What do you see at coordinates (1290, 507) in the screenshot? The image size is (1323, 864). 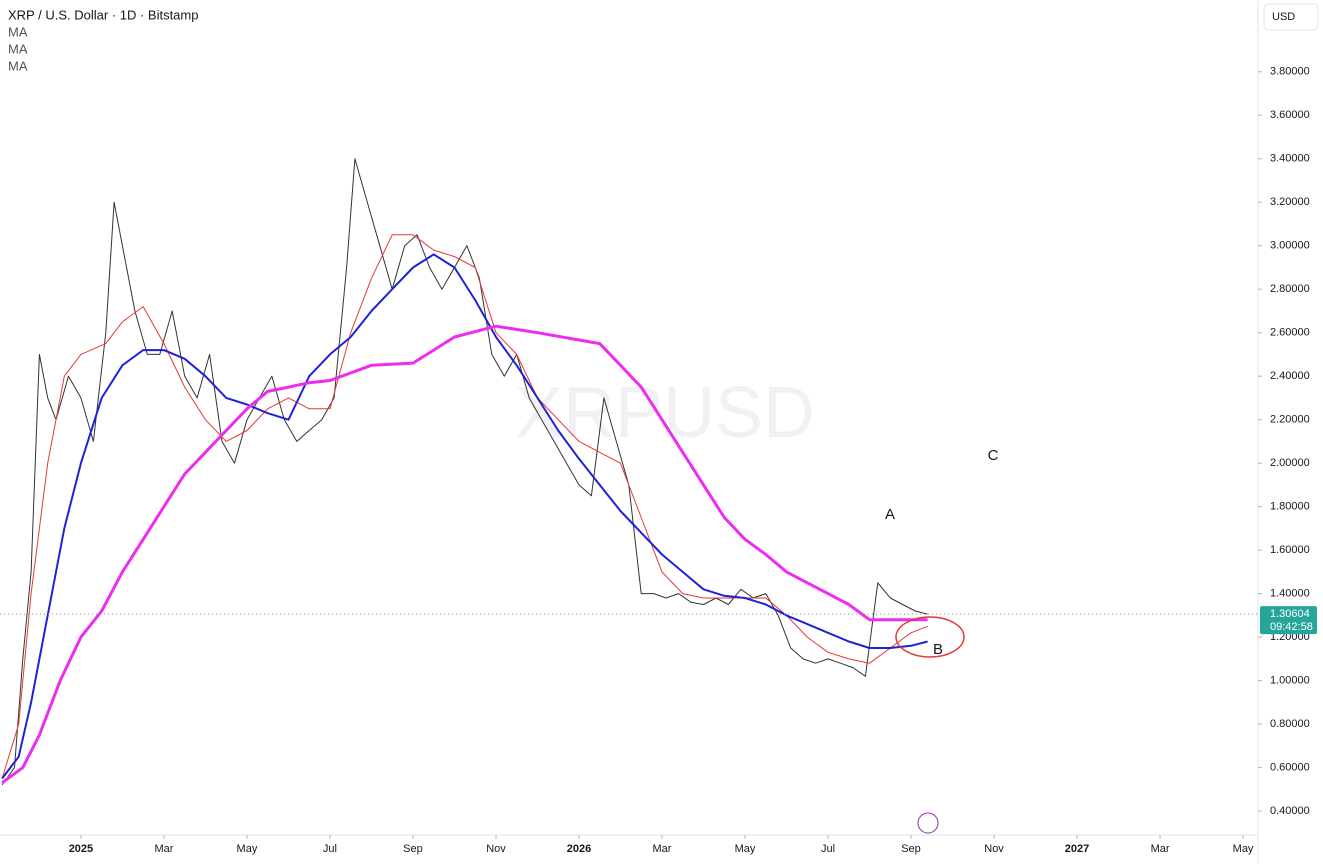 I see `y-tick-label: 1.80000` at bounding box center [1290, 507].